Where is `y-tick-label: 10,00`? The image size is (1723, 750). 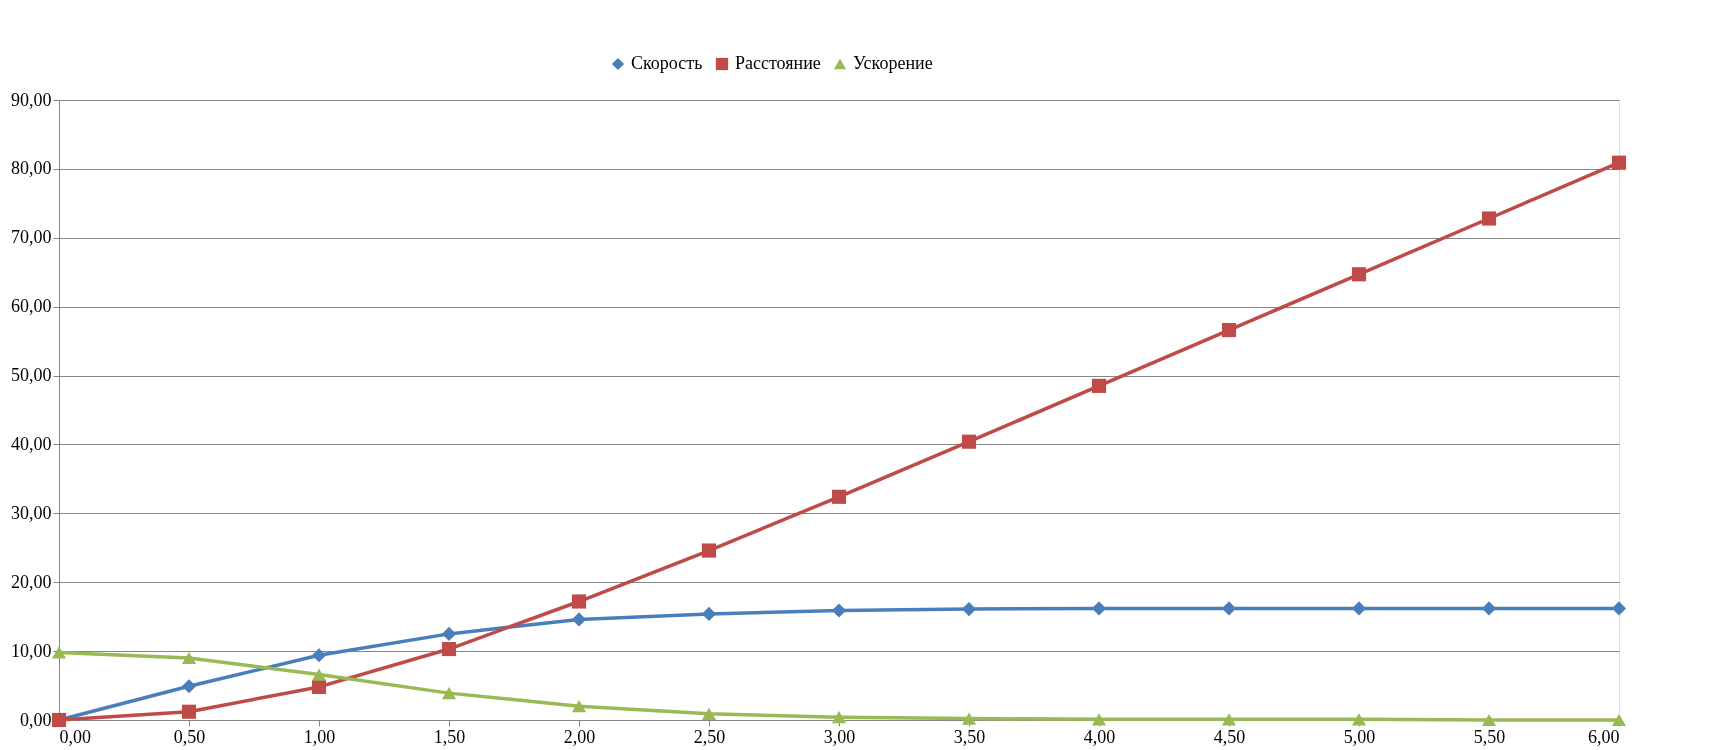 y-tick-label: 10,00 is located at coordinates (31, 650).